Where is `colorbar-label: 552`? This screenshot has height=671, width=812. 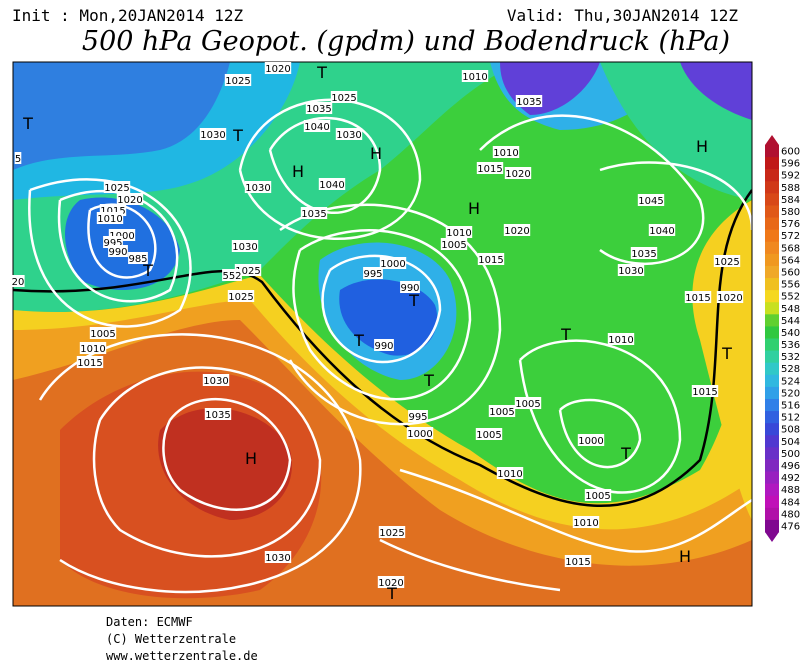
colorbar-label: 552 is located at coordinates (790, 297).